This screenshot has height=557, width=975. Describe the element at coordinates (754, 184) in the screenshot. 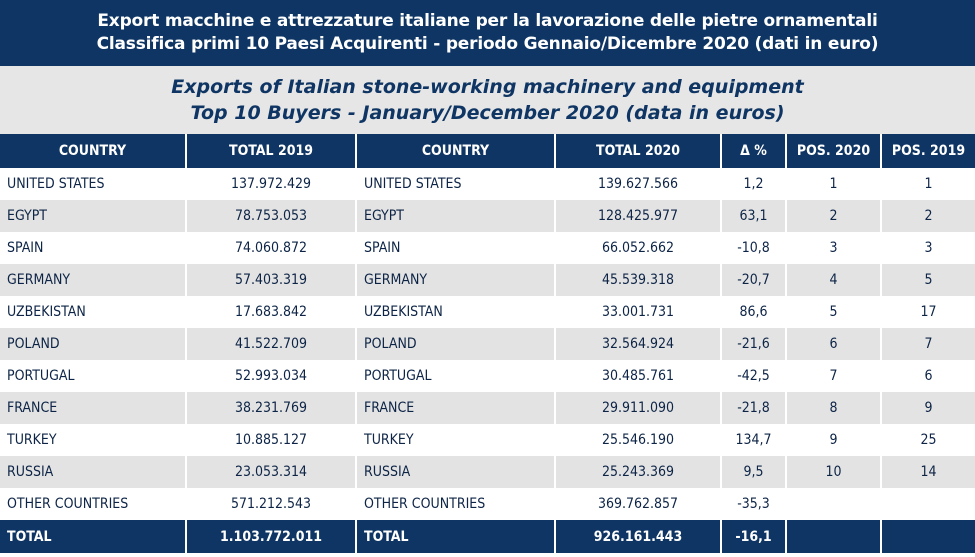

I see `cell-delta-percent: 1,2` at that location.